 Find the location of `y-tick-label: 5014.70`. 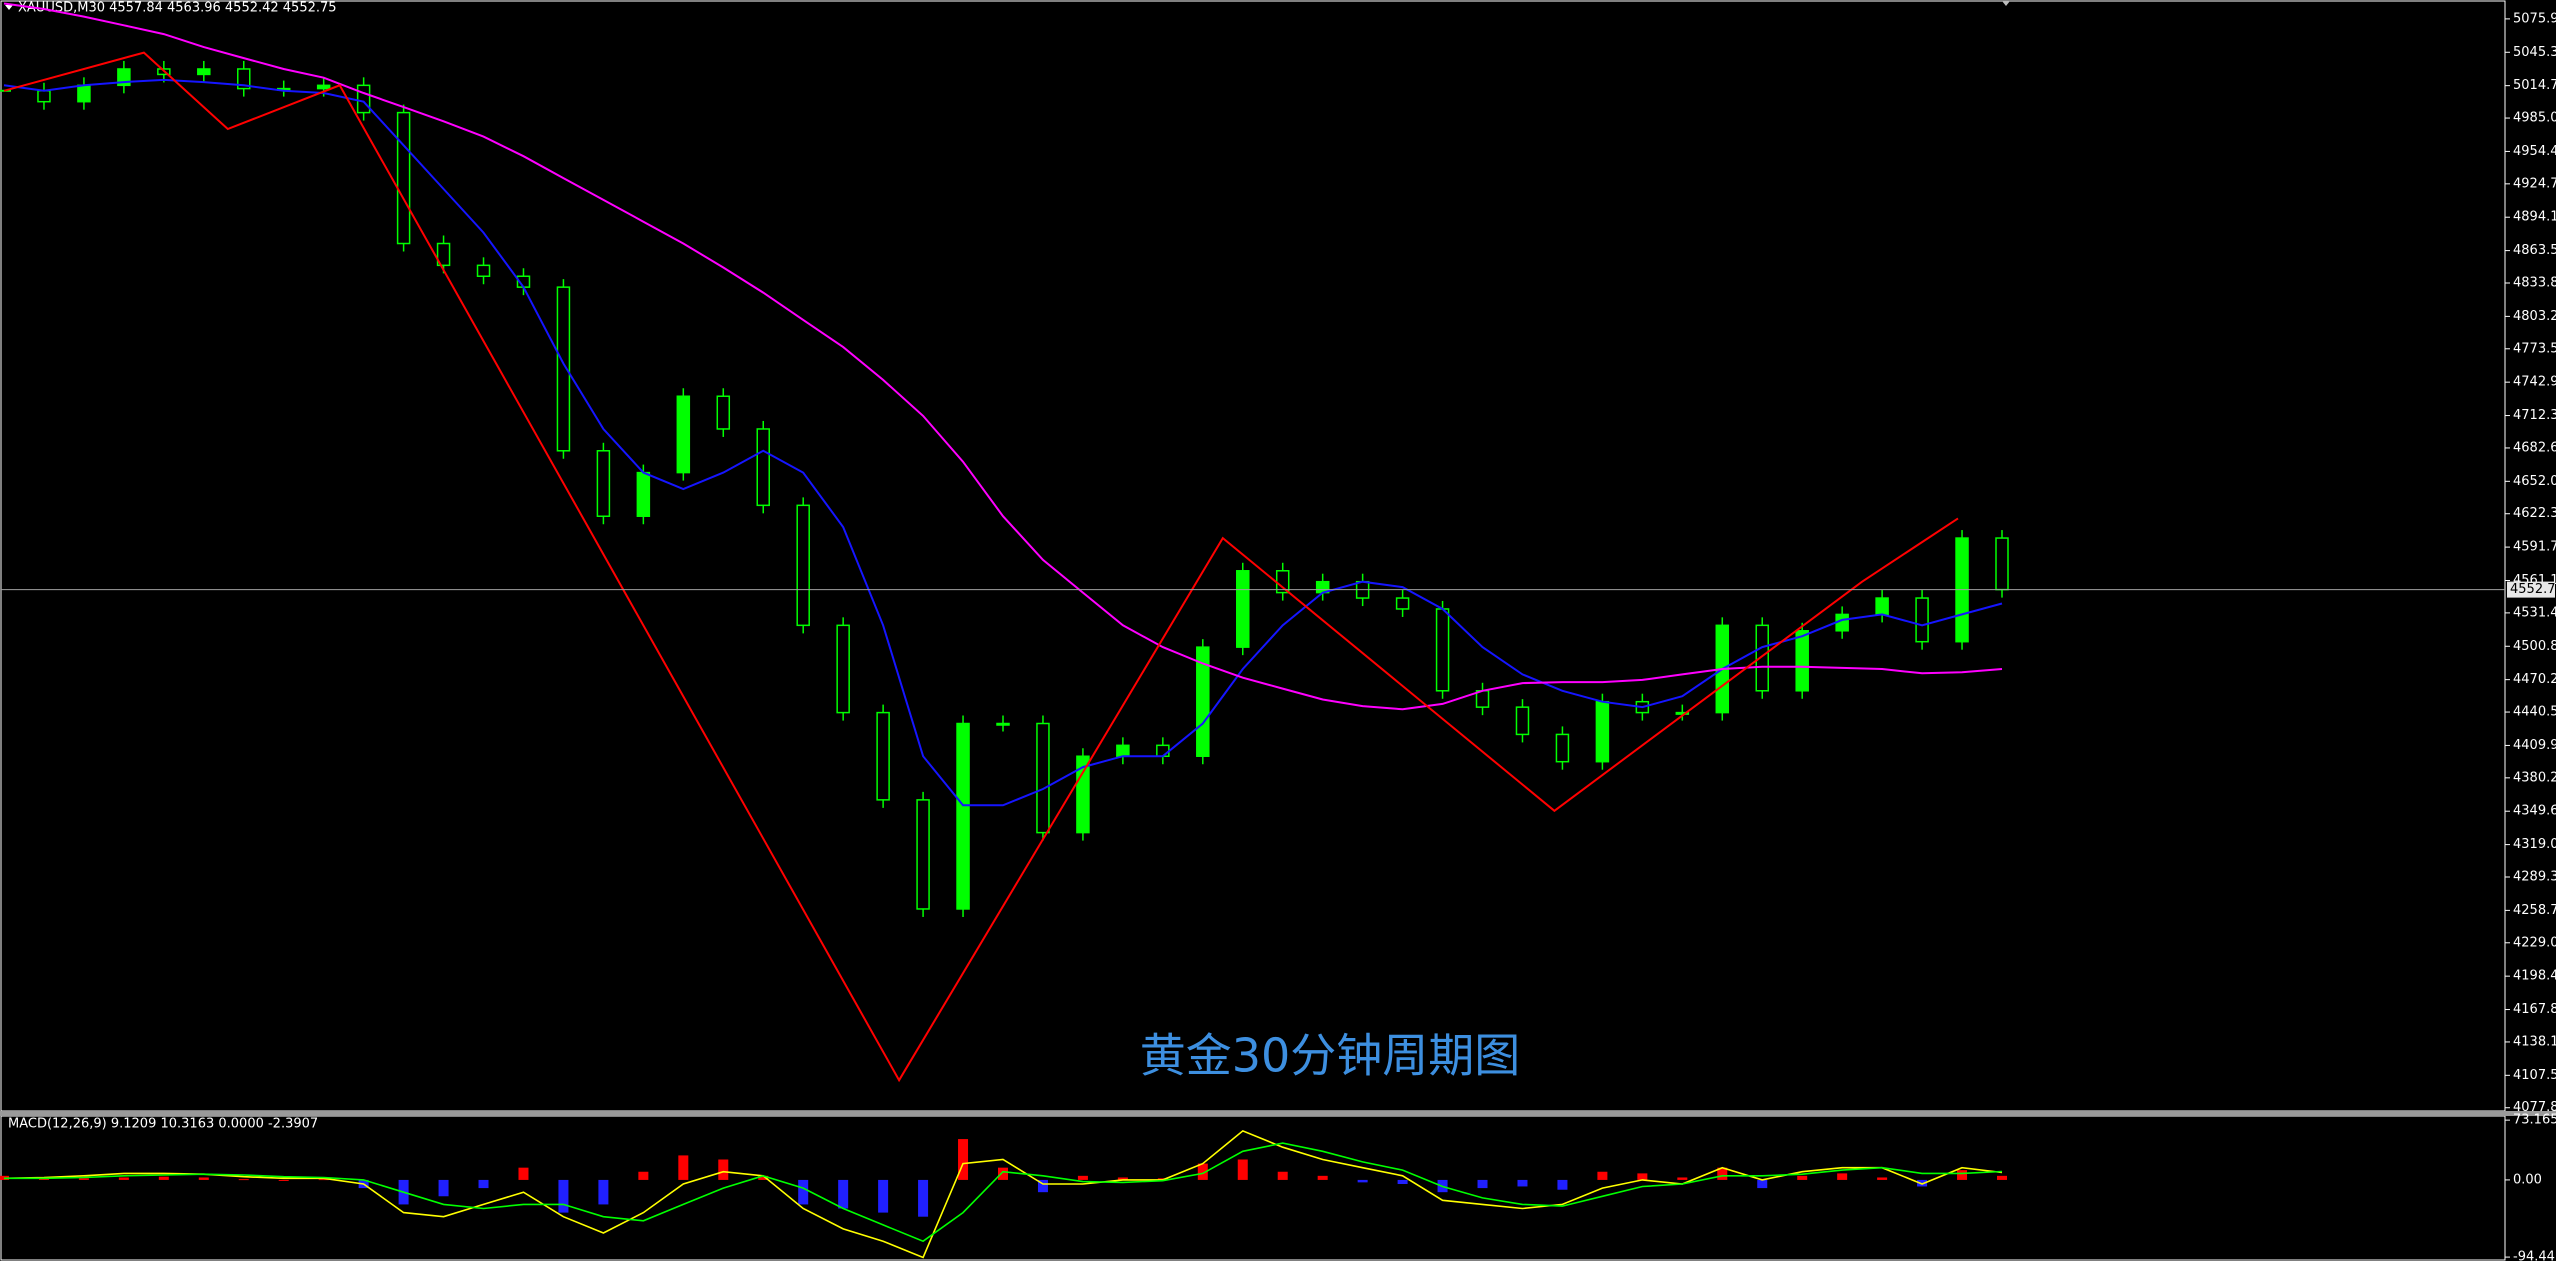

y-tick-label: 5014.70 is located at coordinates (2534, 85).